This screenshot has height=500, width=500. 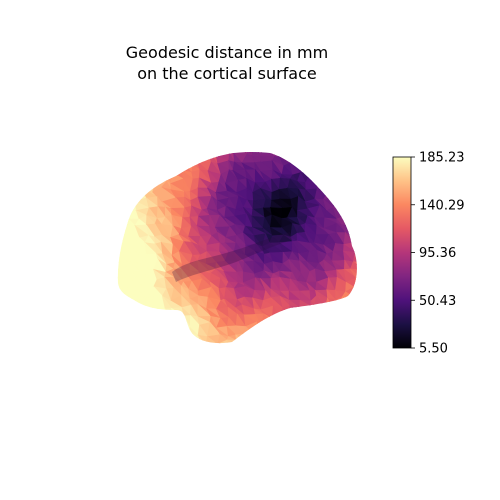 What do you see at coordinates (433, 349) in the screenshot?
I see `colorbar-tick-label: 5.50` at bounding box center [433, 349].